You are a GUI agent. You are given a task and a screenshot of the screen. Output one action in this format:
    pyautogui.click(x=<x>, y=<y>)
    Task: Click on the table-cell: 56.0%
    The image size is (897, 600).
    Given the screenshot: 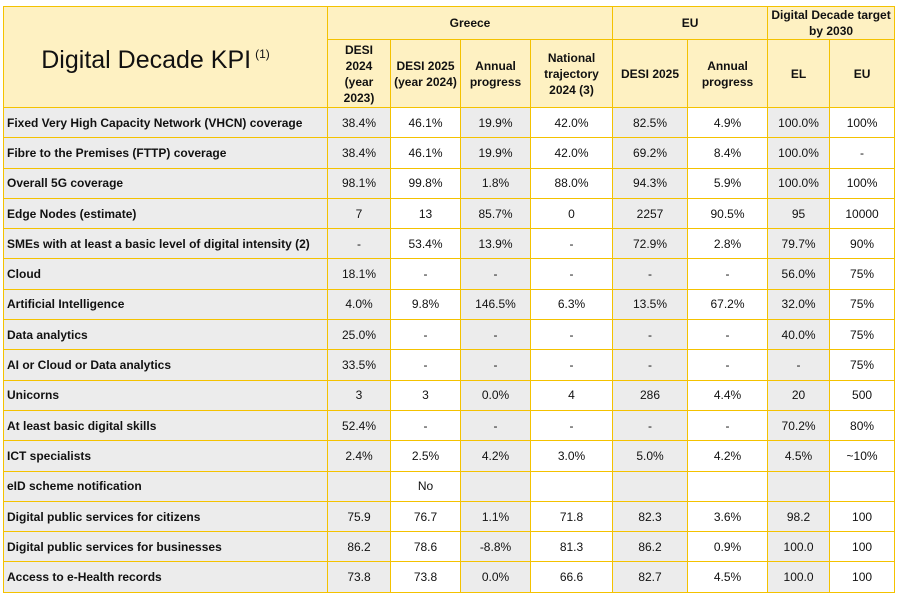 What is the action you would take?
    pyautogui.click(x=799, y=274)
    